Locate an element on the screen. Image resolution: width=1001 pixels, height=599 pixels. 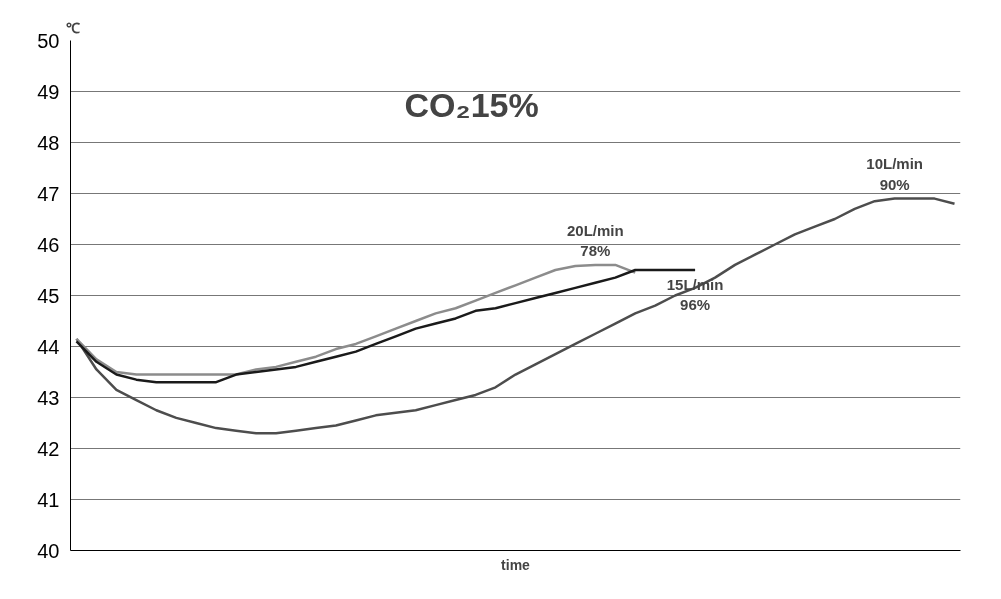
annotation: 10L/min 90% is located at coordinates (894, 174).